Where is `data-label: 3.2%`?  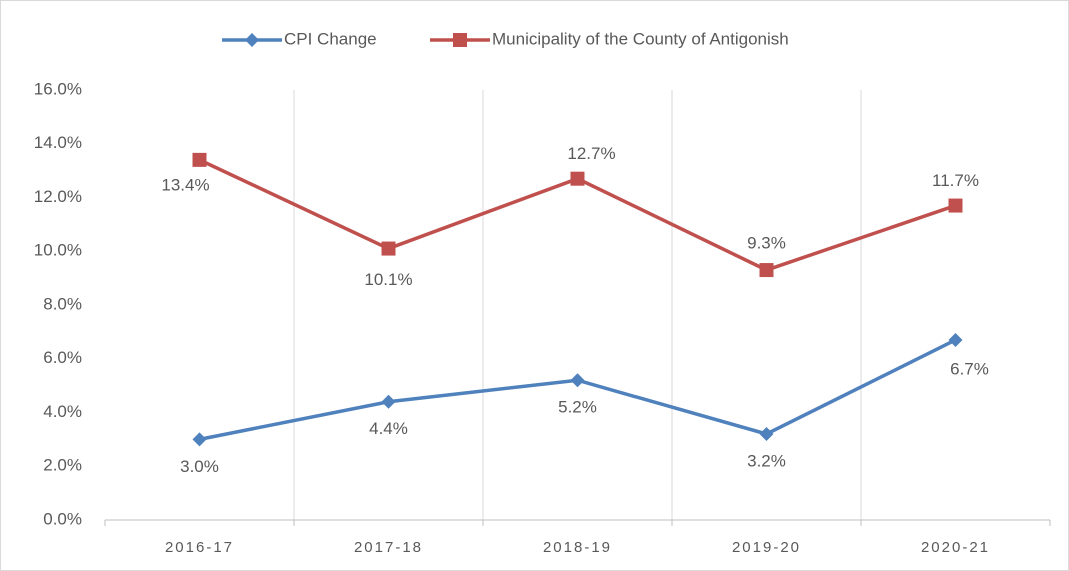
data-label: 3.2% is located at coordinates (766, 460).